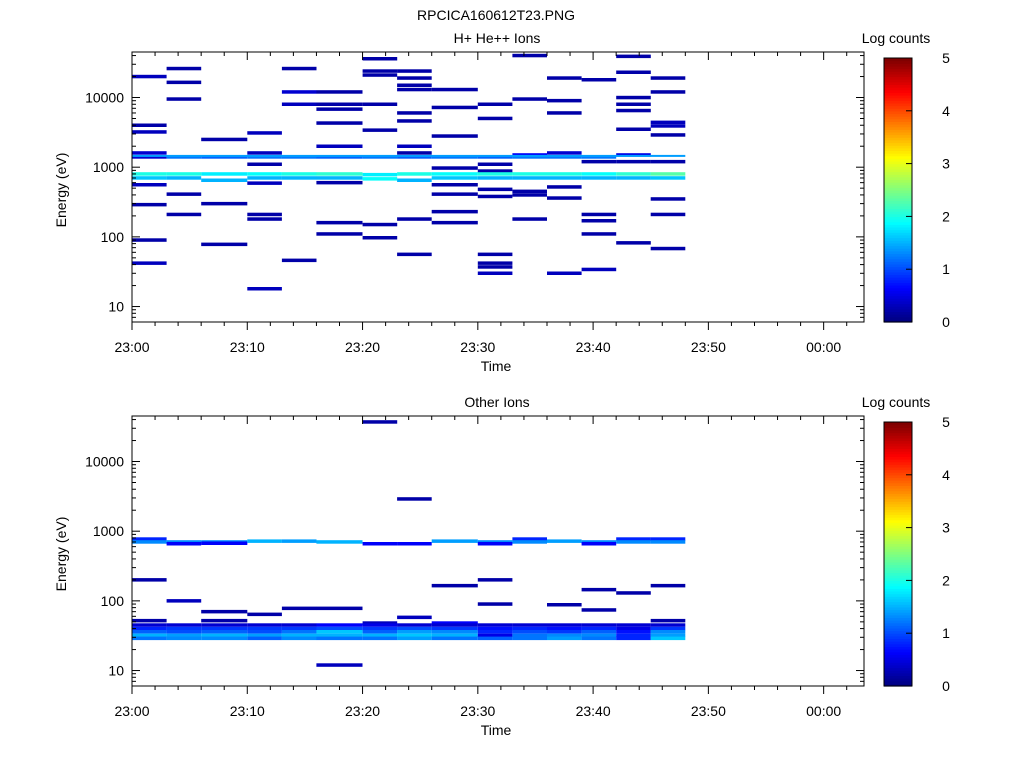 The height and width of the screenshot is (768, 1024). What do you see at coordinates (823, 347) in the screenshot?
I see `x-tick-label: 00:00` at bounding box center [823, 347].